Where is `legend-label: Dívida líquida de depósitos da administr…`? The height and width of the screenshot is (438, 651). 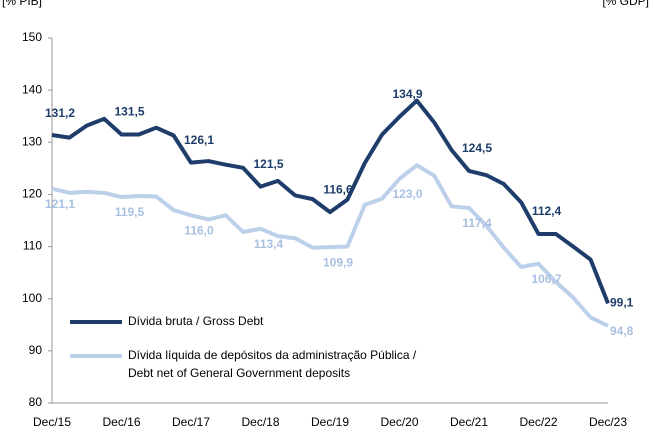 legend-label: Dívida líquida de depósitos da administr… is located at coordinates (272, 364).